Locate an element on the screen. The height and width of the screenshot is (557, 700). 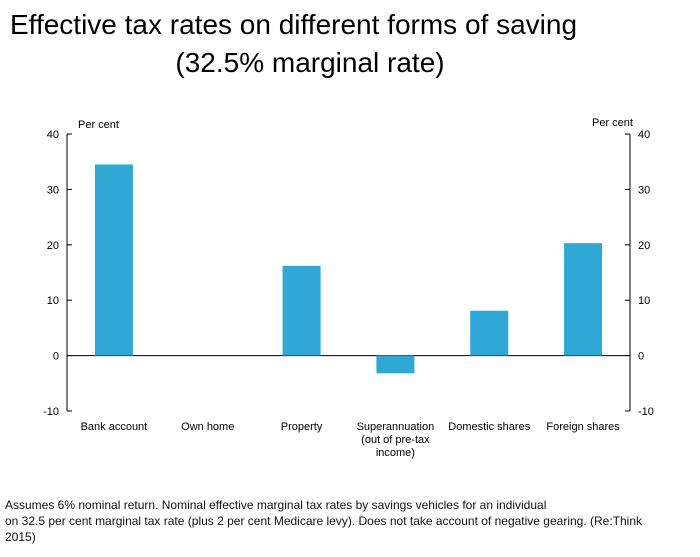
x-tick-label: Property is located at coordinates (302, 427).